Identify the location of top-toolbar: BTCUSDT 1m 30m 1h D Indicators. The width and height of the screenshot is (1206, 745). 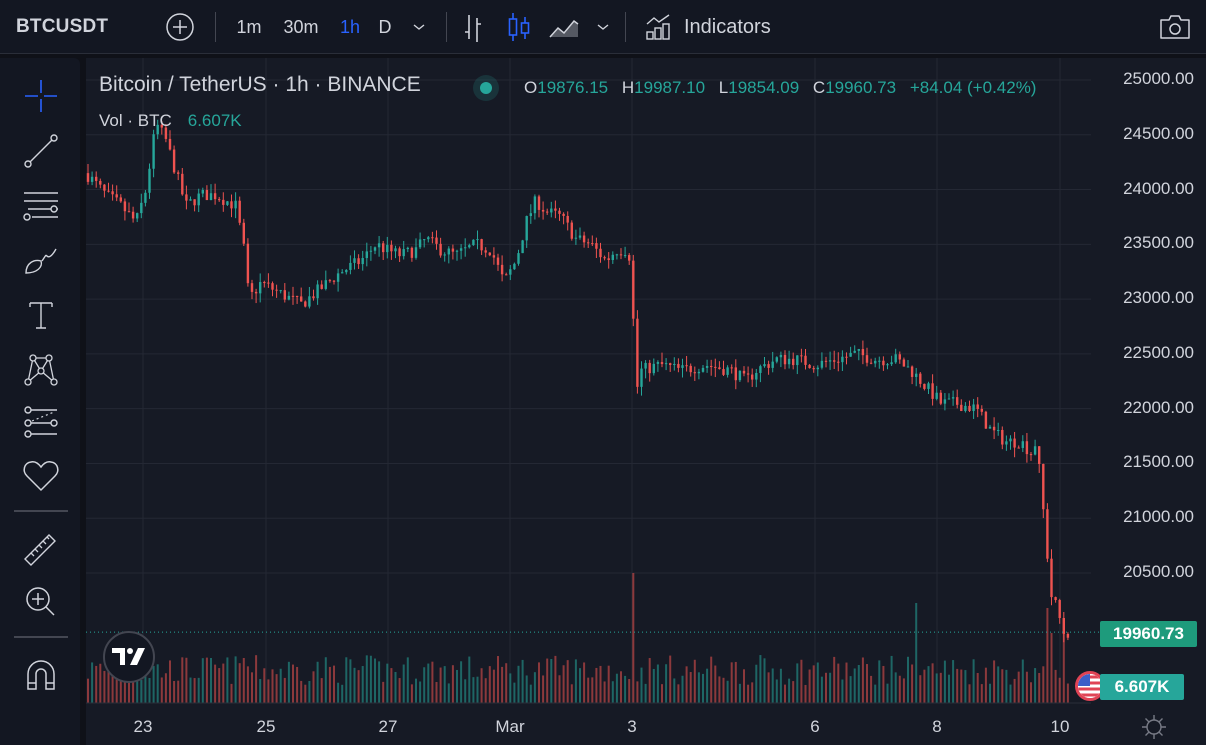
(603, 27).